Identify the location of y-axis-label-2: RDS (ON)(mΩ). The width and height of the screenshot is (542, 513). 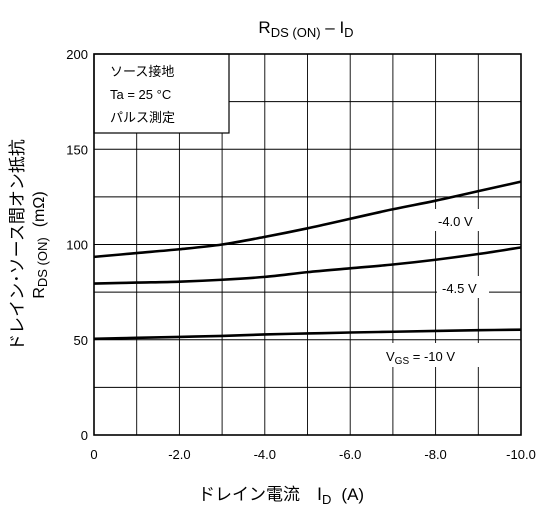
(40, 244).